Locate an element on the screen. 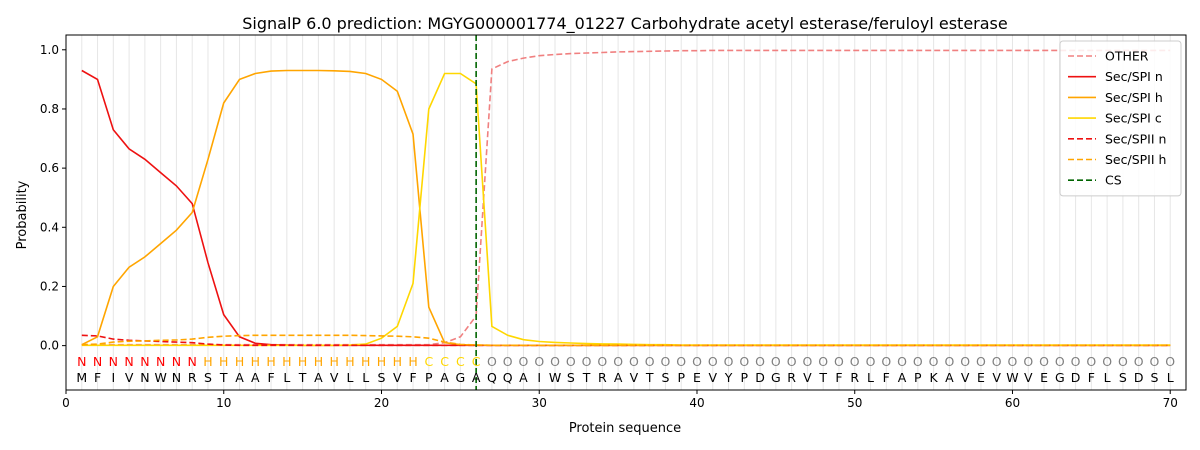 Image resolution: width=1200 pixels, height=450 pixels. x-axis-label: Protein sequence is located at coordinates (625, 428).